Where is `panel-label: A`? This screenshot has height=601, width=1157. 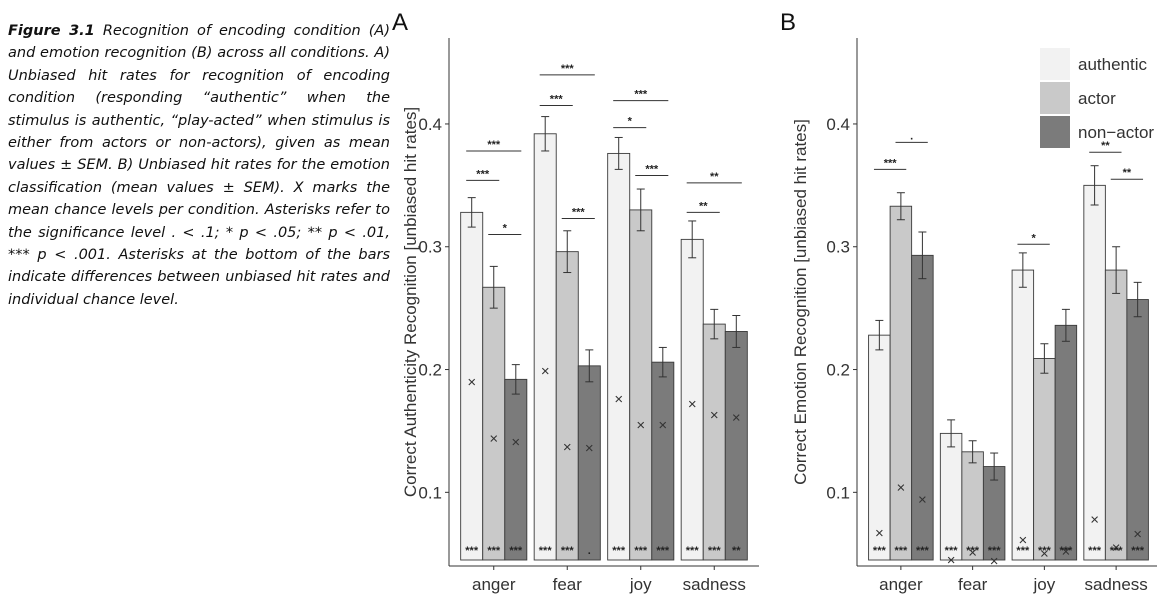
panel-label: A is located at coordinates (400, 22).